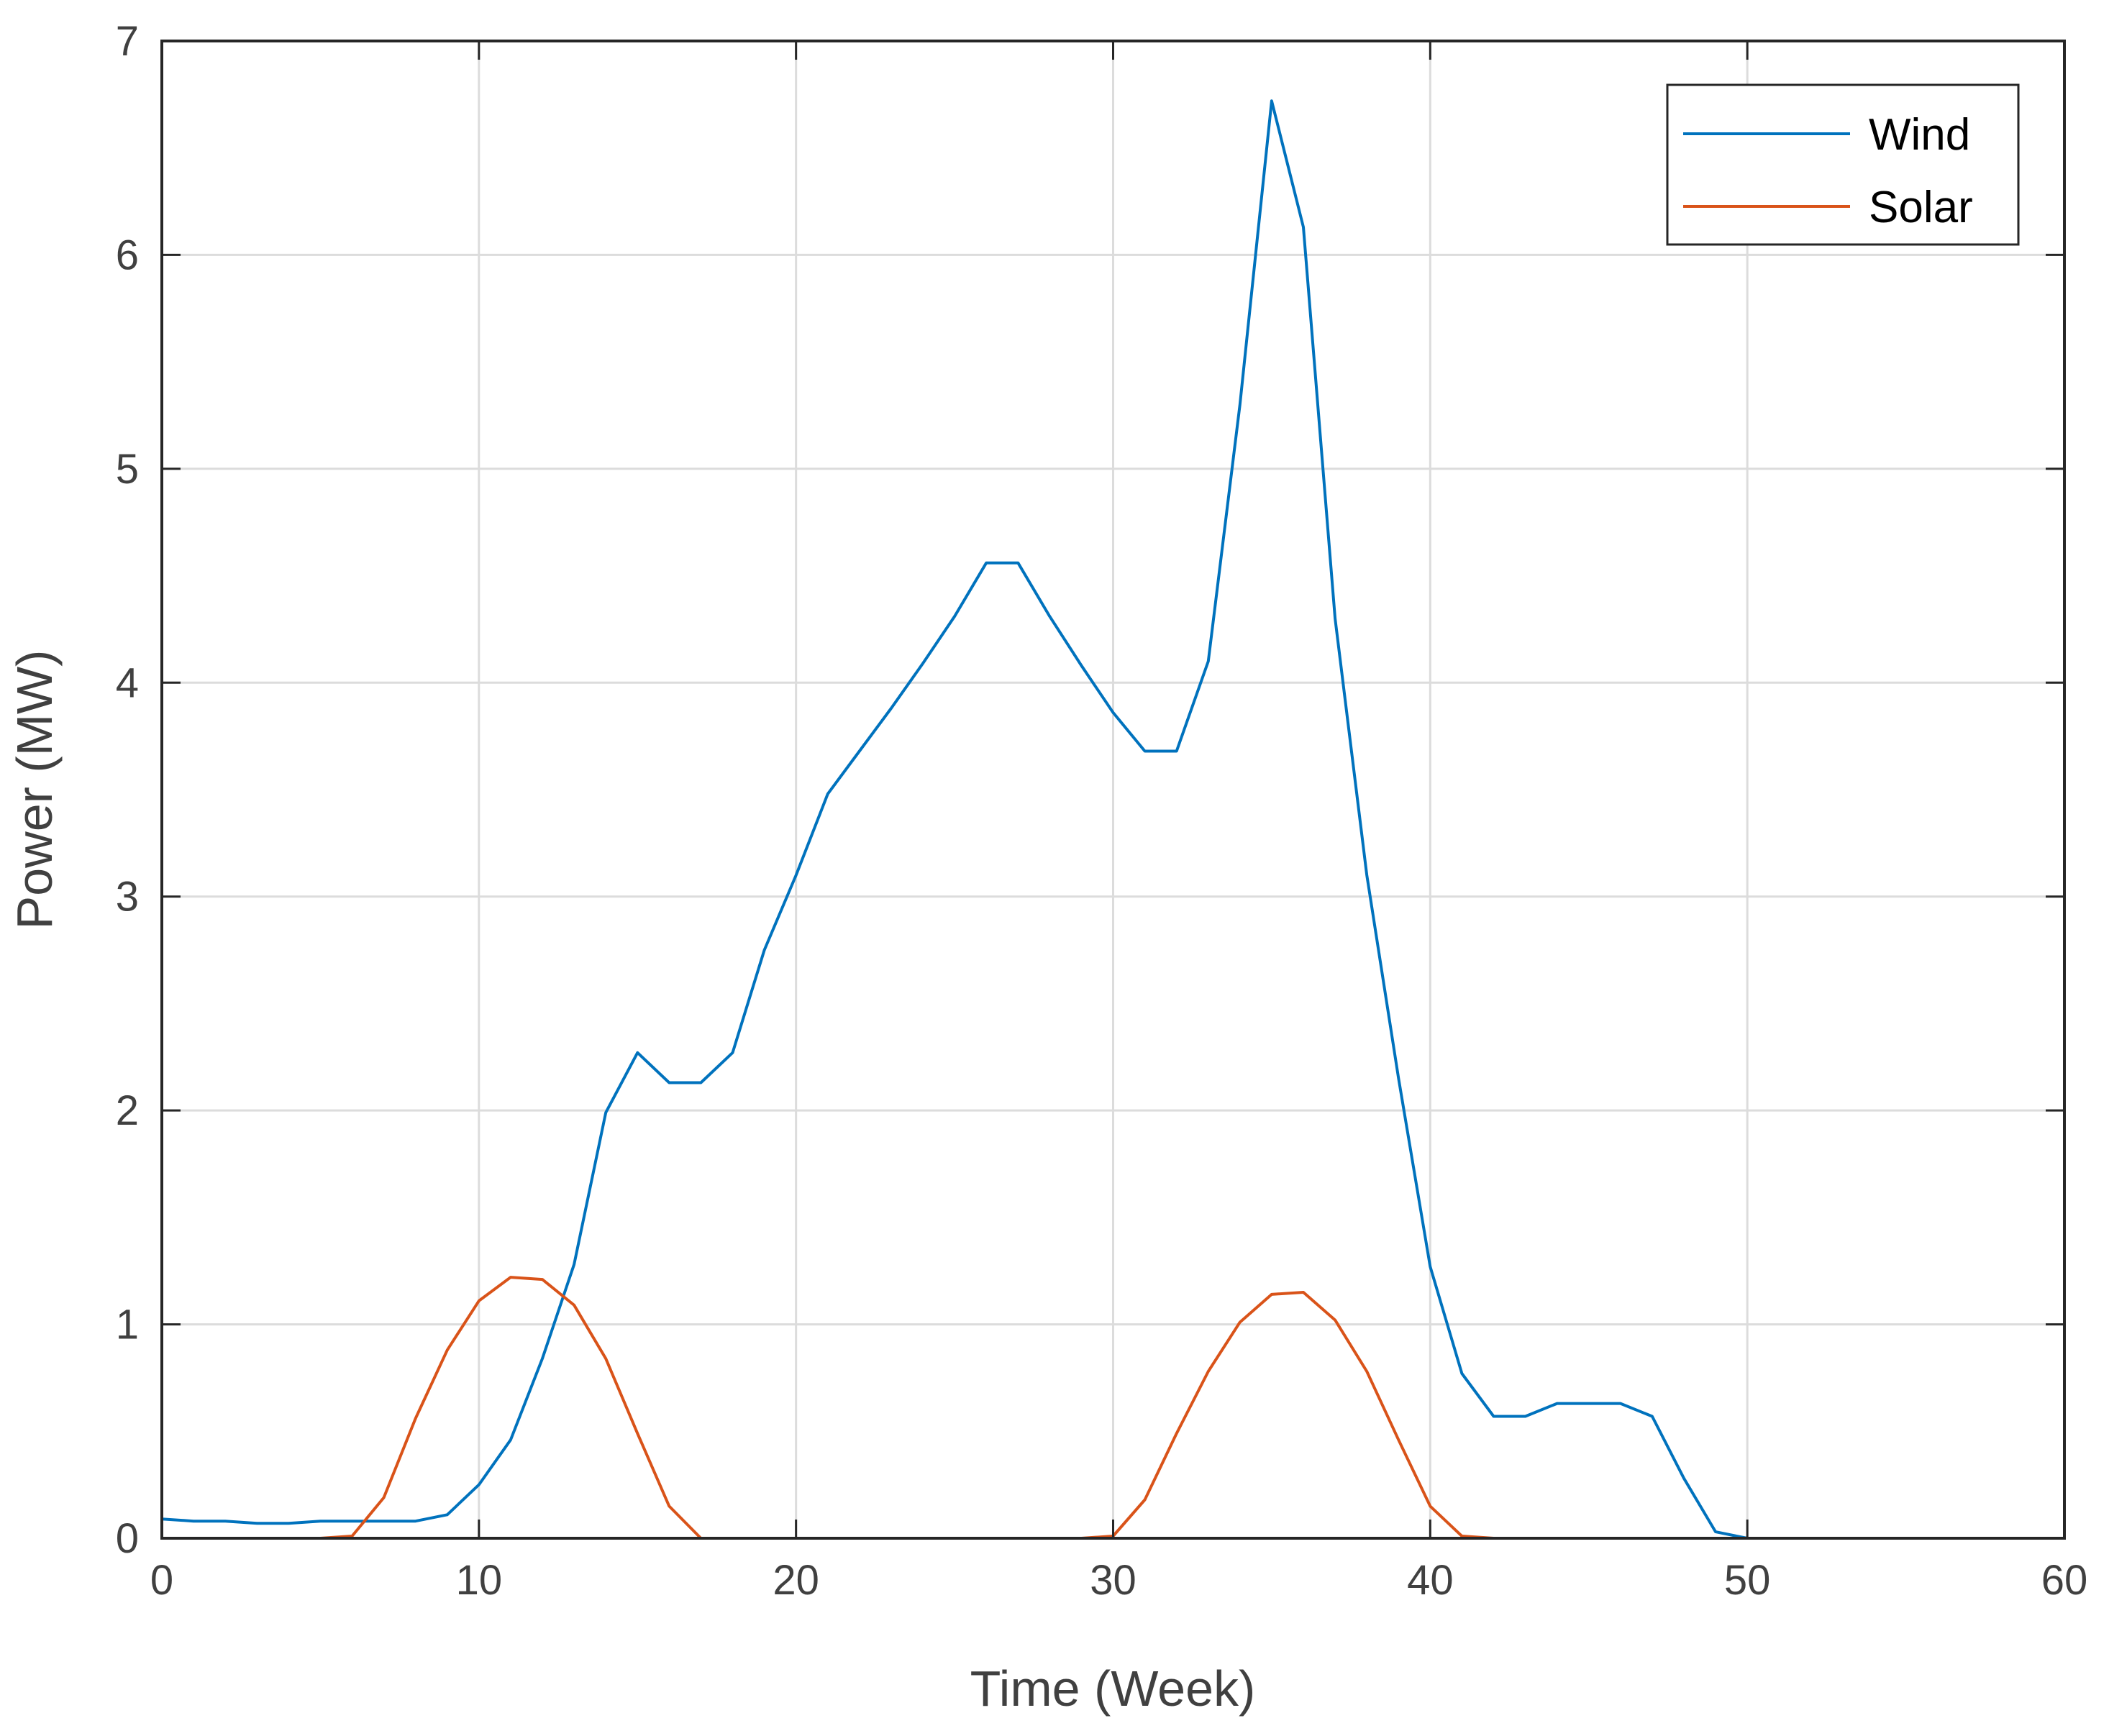  I want to click on legend-box, so click(1843, 164).